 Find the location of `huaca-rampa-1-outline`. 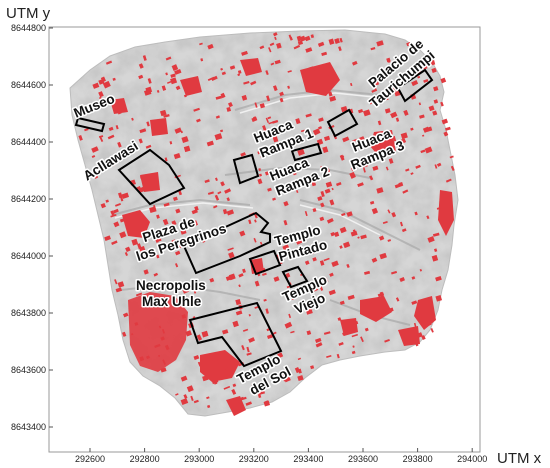

huaca-rampa-1-outline is located at coordinates (246, 169).